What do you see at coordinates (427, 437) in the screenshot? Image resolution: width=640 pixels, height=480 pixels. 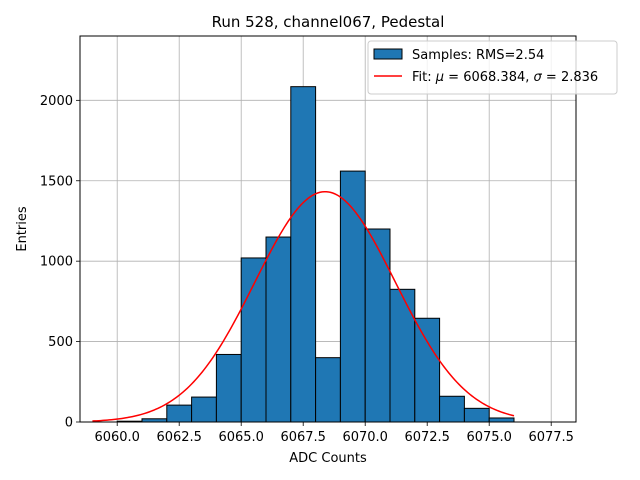 I see `x-tick-label: 6072.5` at bounding box center [427, 437].